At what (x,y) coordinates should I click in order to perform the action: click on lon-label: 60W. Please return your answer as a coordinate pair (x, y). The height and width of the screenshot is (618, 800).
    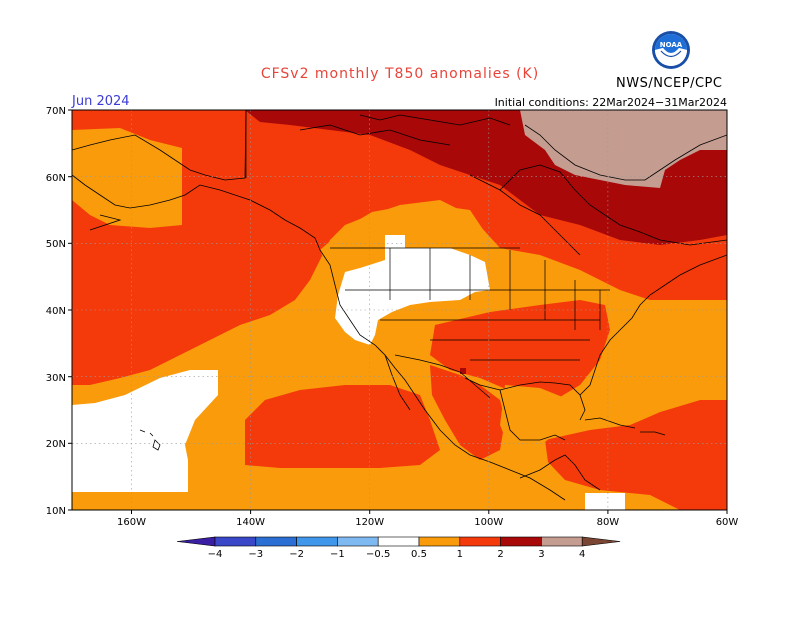
    Looking at the image, I should click on (727, 522).